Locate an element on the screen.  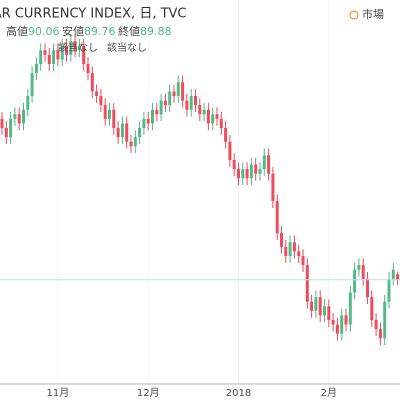
market-icon is located at coordinates (354, 15).